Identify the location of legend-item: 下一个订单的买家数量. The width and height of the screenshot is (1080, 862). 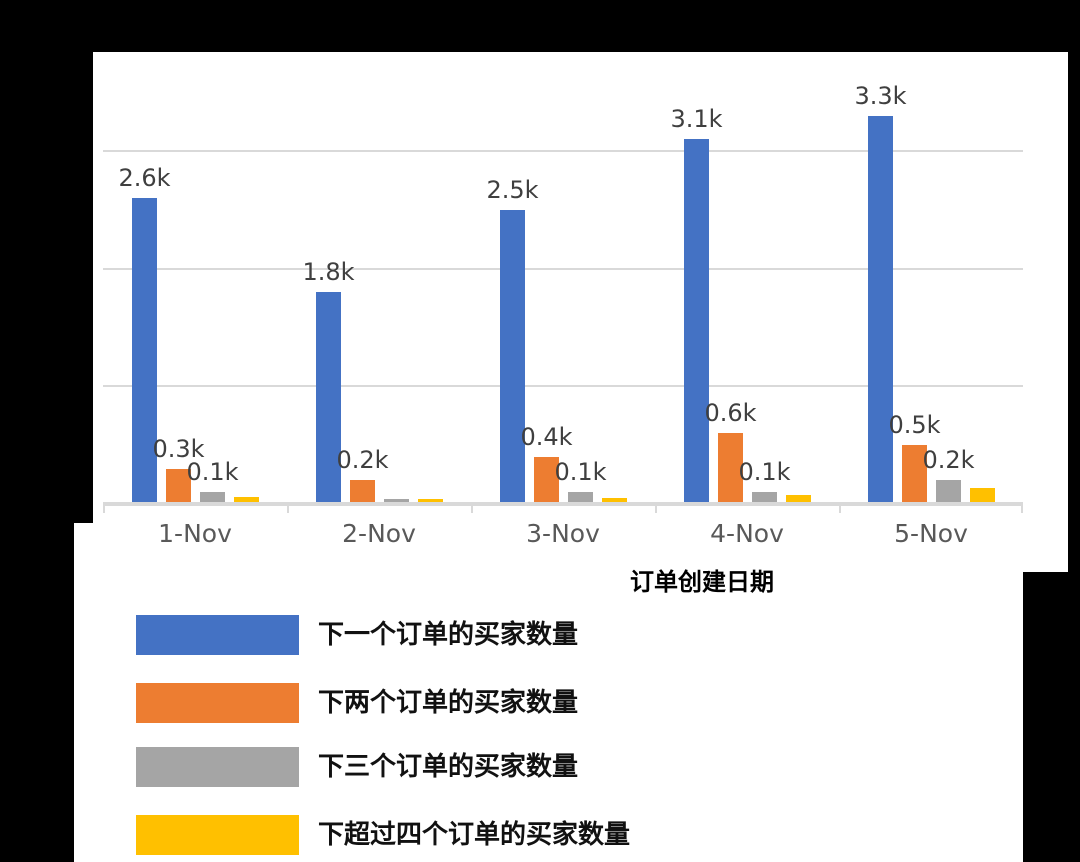
(540, 635).